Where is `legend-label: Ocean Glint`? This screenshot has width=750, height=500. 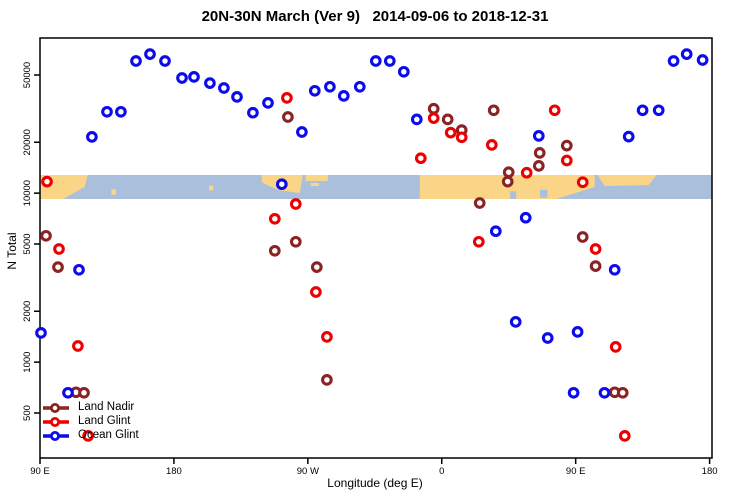 legend-label: Ocean Glint is located at coordinates (108, 435).